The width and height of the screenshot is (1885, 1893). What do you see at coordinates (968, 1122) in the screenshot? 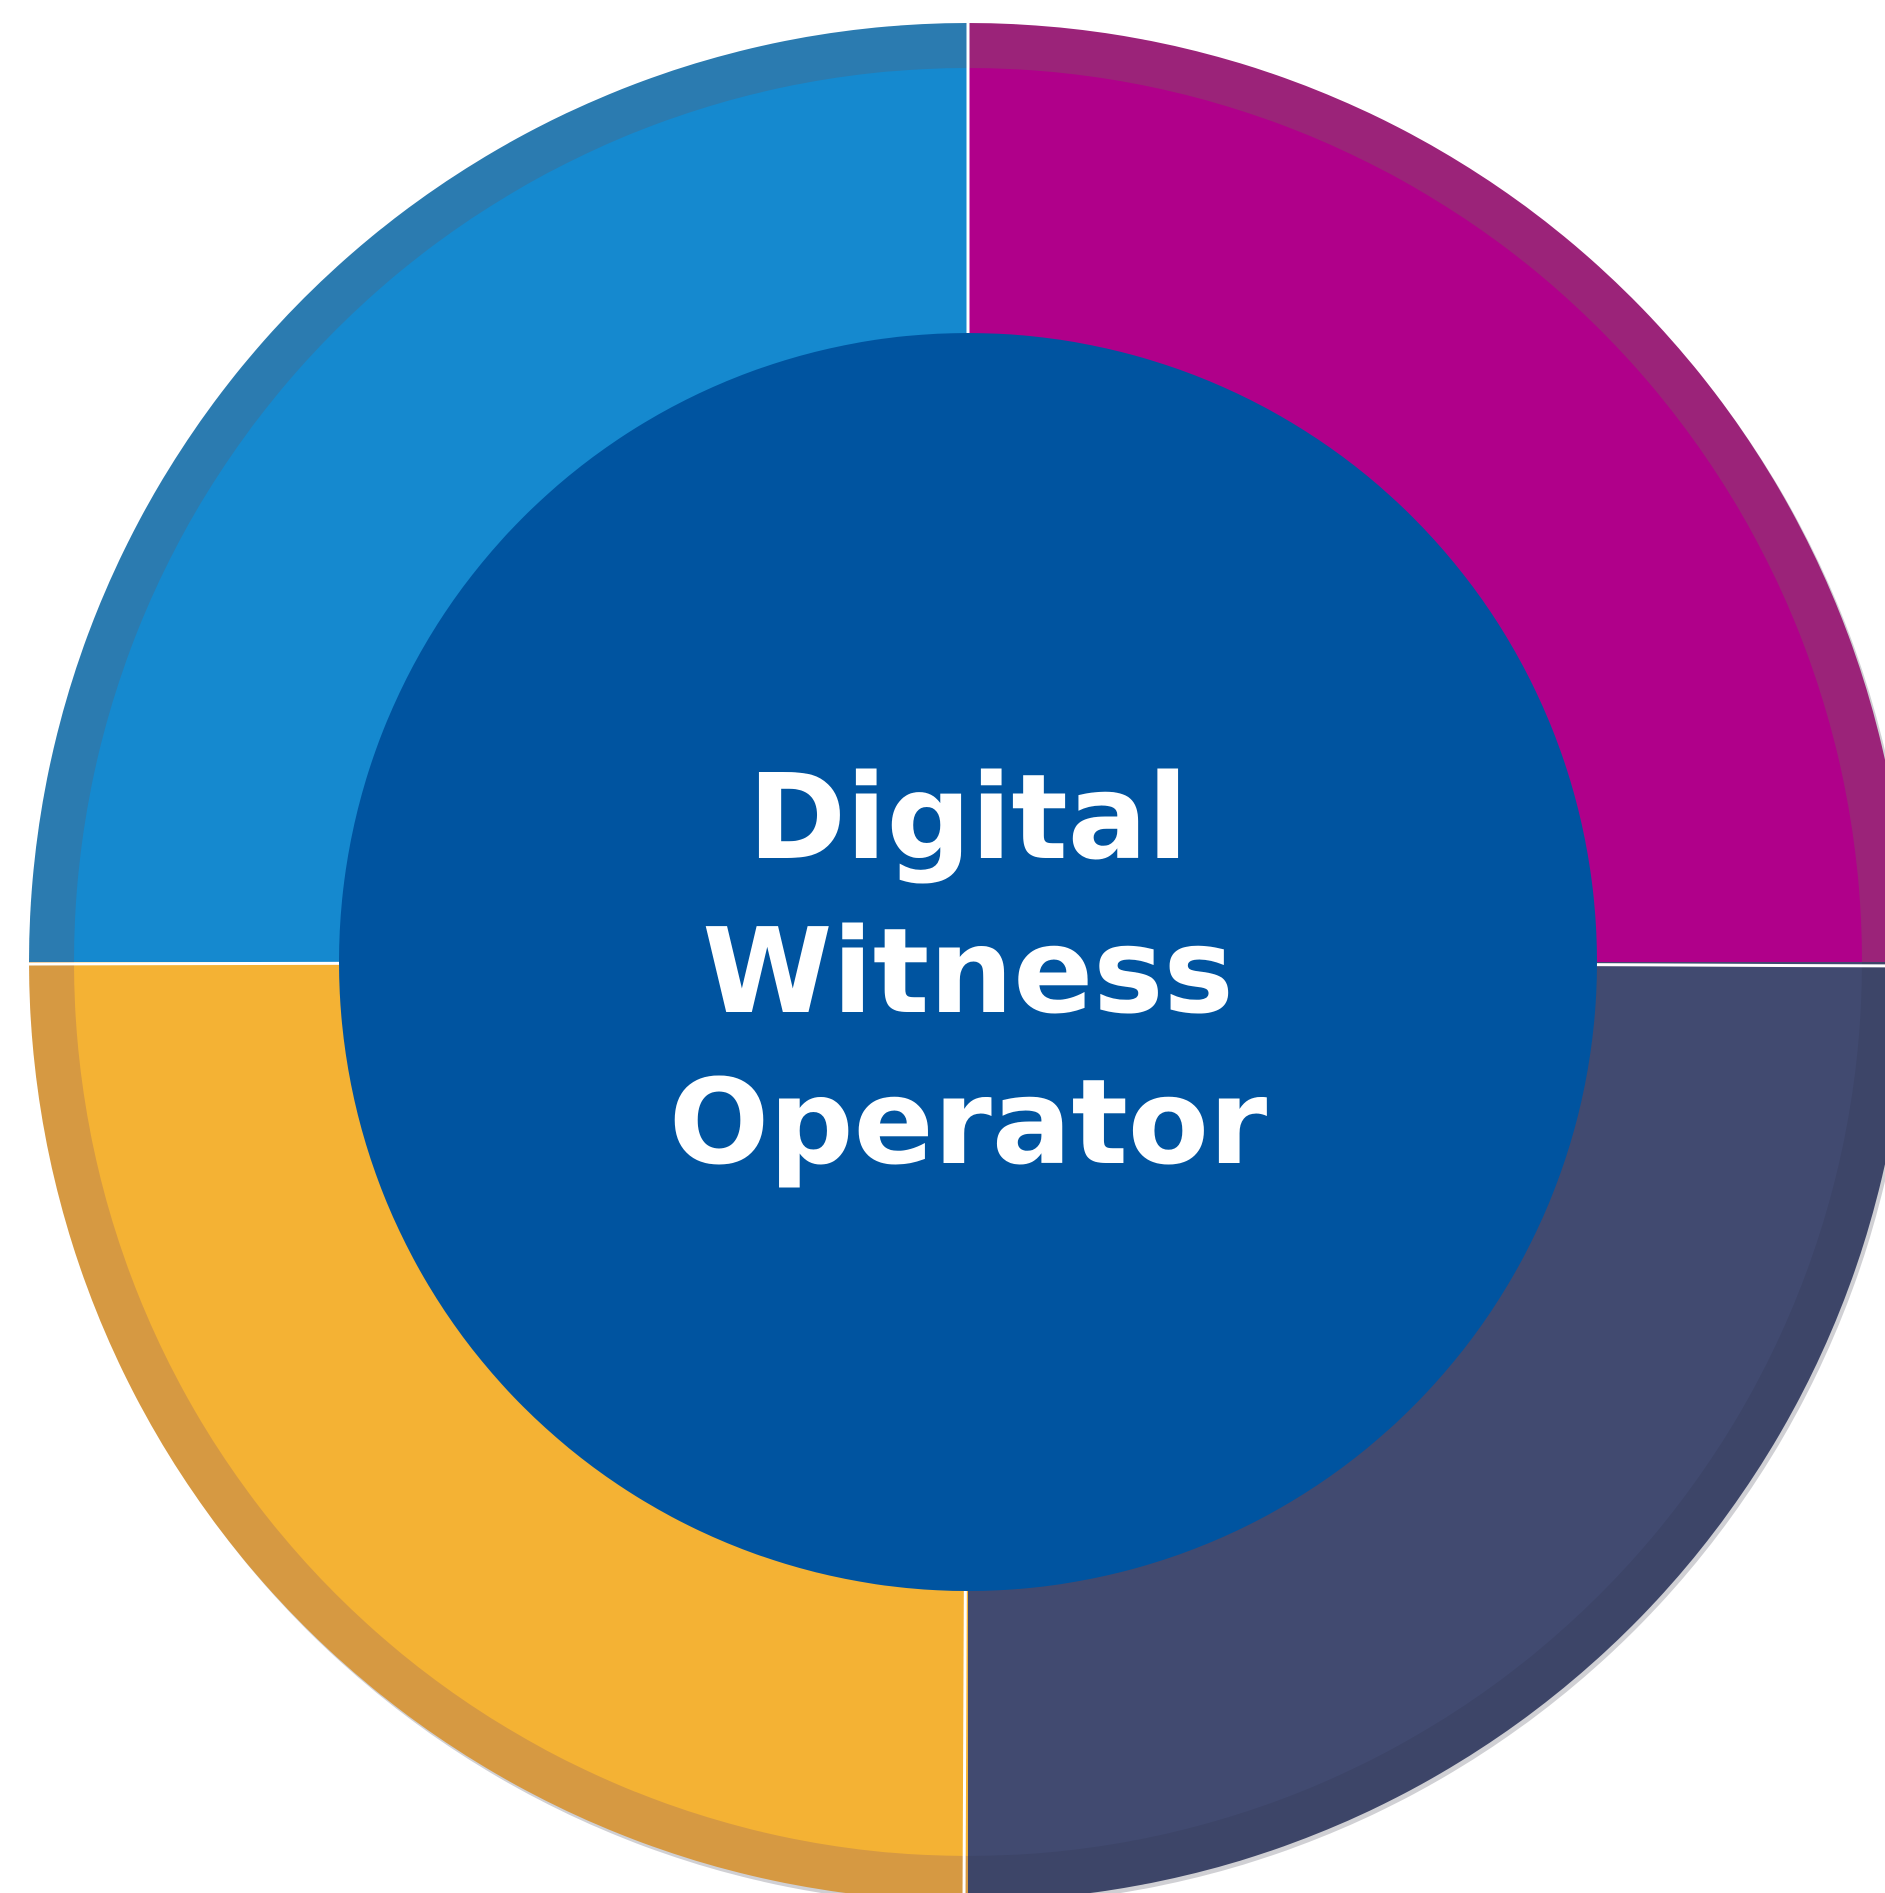
I see `center-line: Operator` at bounding box center [968, 1122].